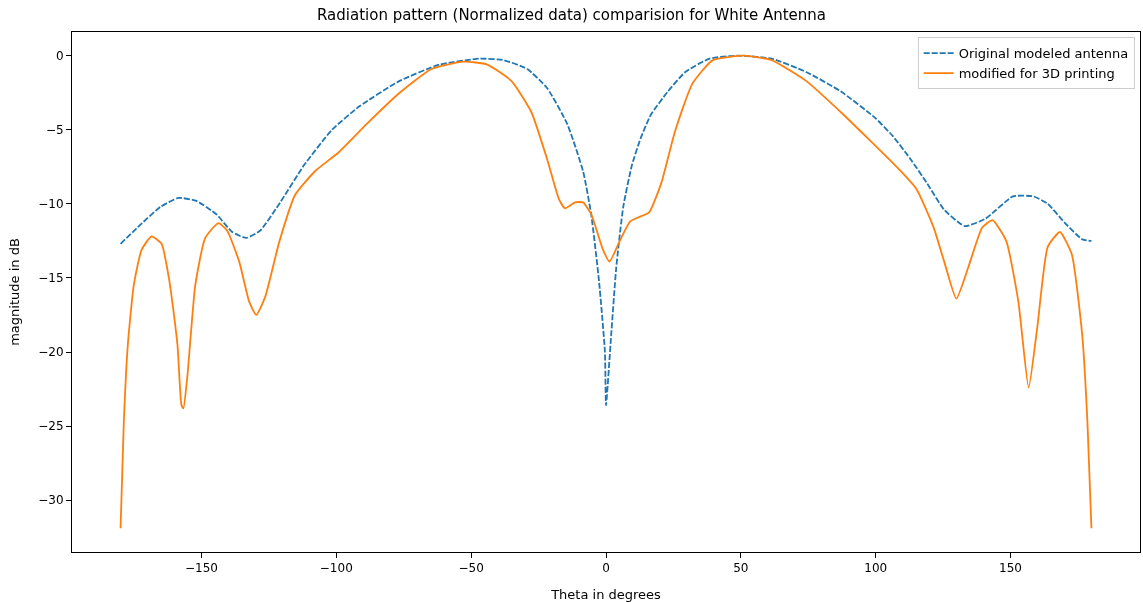 The width and height of the screenshot is (1143, 602). Describe the element at coordinates (59, 55) in the screenshot. I see `y-tick-label: 0` at that location.